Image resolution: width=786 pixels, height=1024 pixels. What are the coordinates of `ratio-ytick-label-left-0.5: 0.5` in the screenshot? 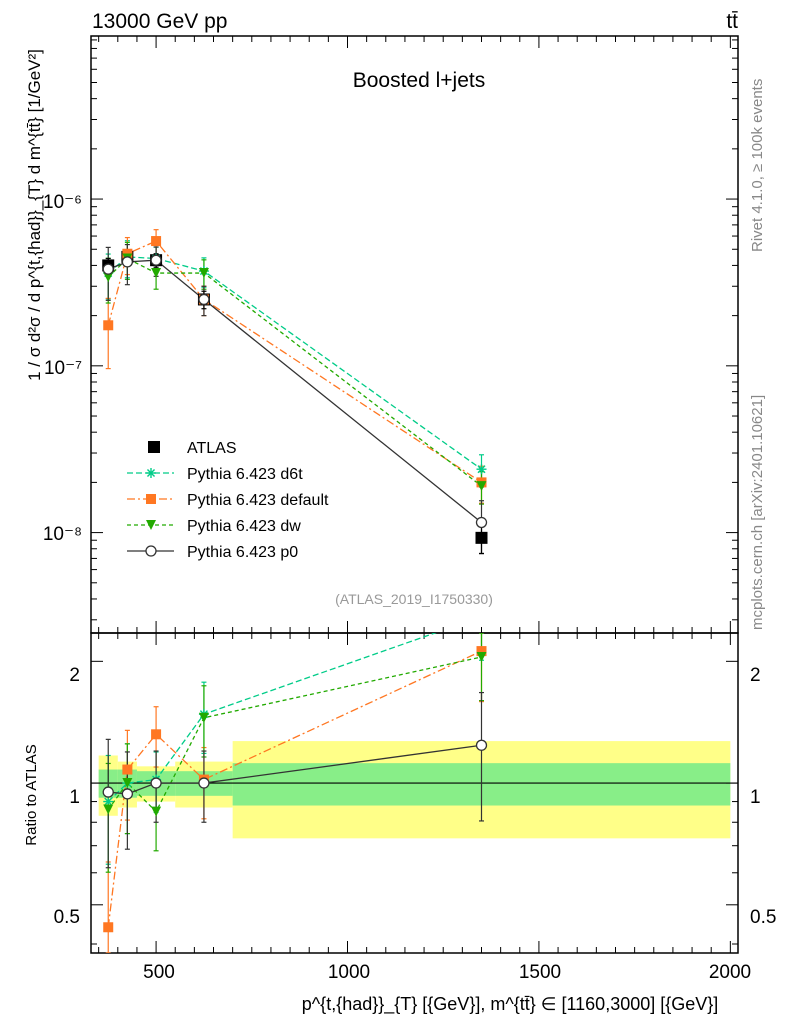 It's located at (67, 917).